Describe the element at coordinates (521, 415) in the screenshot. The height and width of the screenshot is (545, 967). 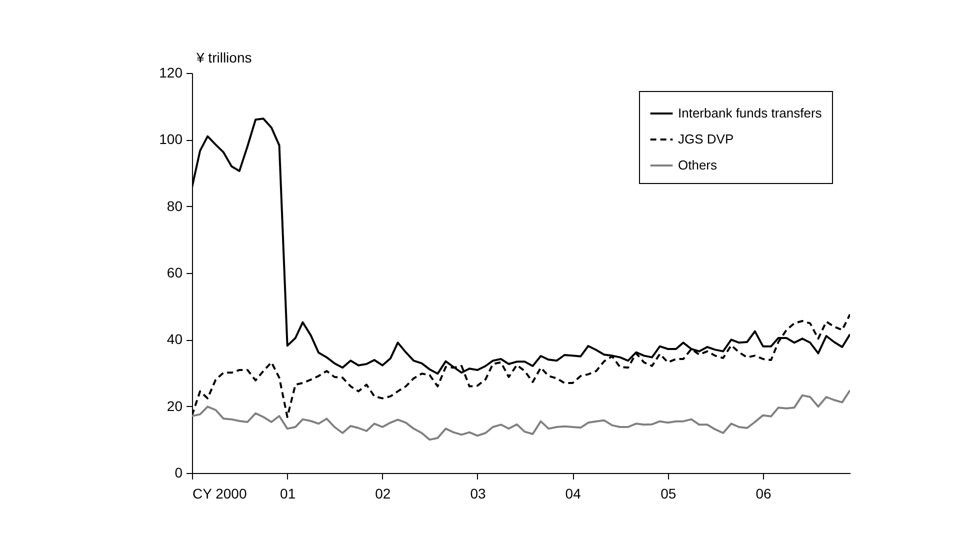
I see `line-series` at that location.